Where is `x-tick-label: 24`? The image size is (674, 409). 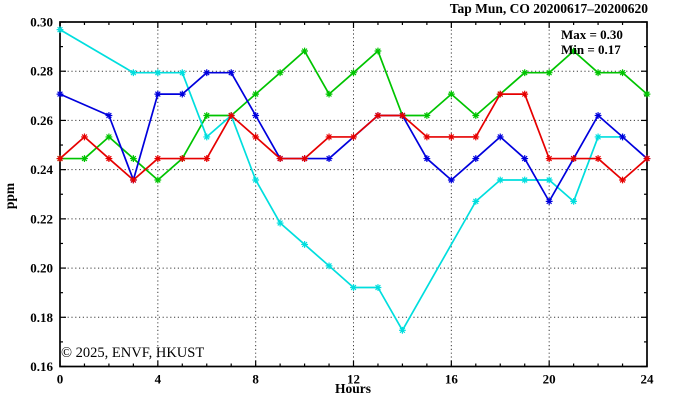 x-tick-label: 24 is located at coordinates (648, 379).